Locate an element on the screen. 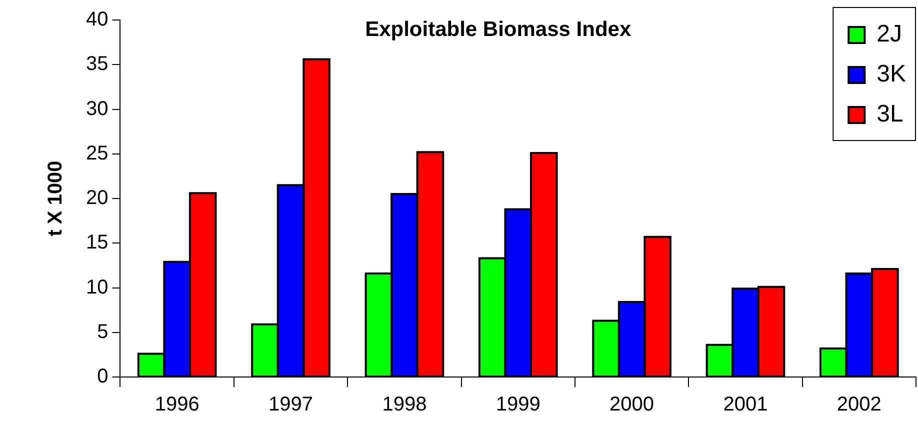  legend-label: 3K is located at coordinates (891, 74).